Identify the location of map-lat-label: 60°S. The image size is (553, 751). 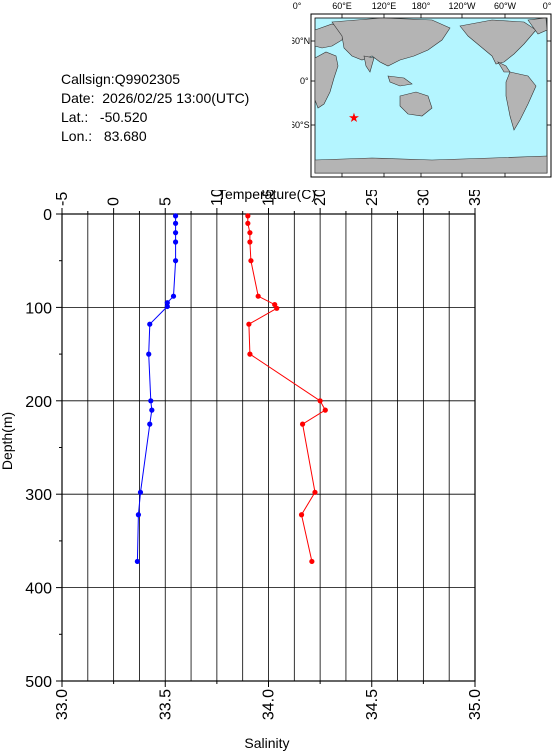
(301, 125).